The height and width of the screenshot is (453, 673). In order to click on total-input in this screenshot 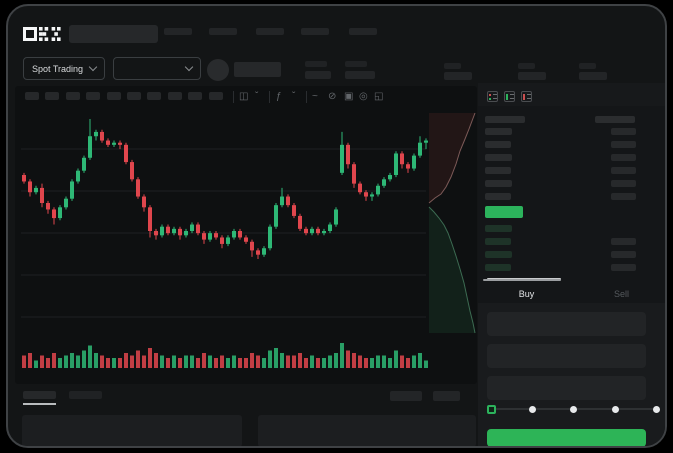, I will do `click(566, 388)`.